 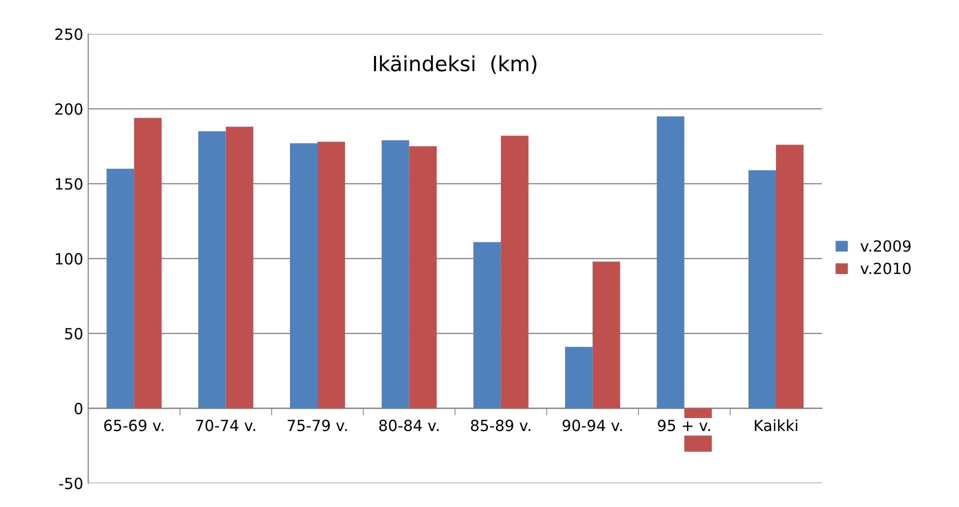 What do you see at coordinates (885, 268) in the screenshot?
I see `legend-label: v.2010` at bounding box center [885, 268].